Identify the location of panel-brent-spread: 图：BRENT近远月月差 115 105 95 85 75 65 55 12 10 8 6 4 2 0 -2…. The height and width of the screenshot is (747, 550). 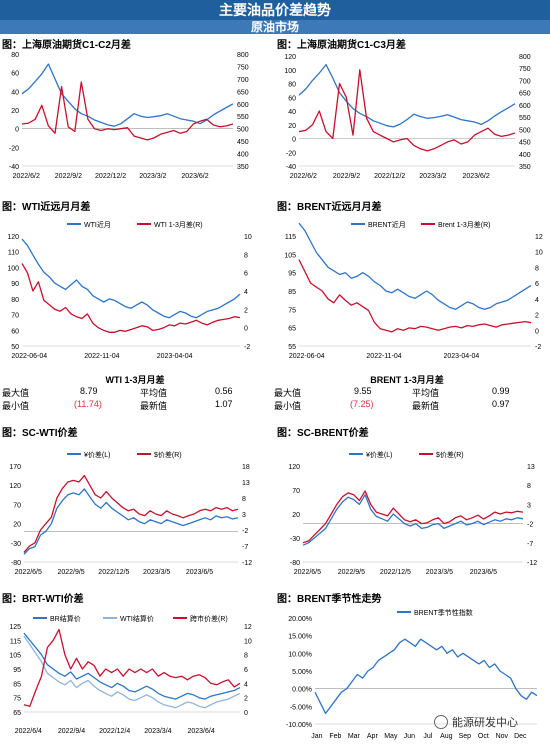
(412, 283).